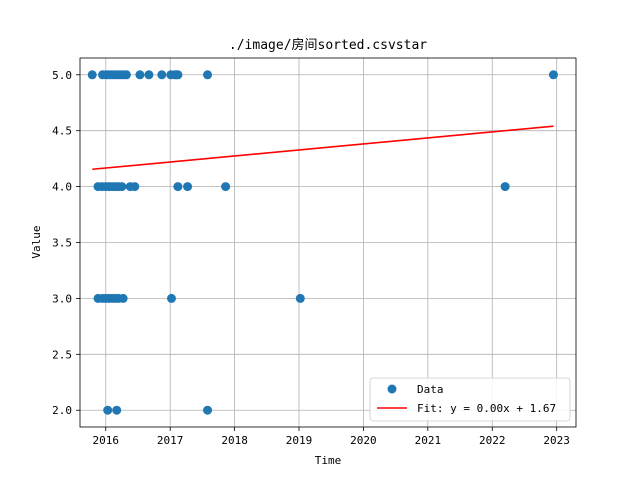 Image resolution: width=640 pixels, height=480 pixels. Describe the element at coordinates (62, 75) in the screenshot. I see `y-tick-label: 5.0` at that location.